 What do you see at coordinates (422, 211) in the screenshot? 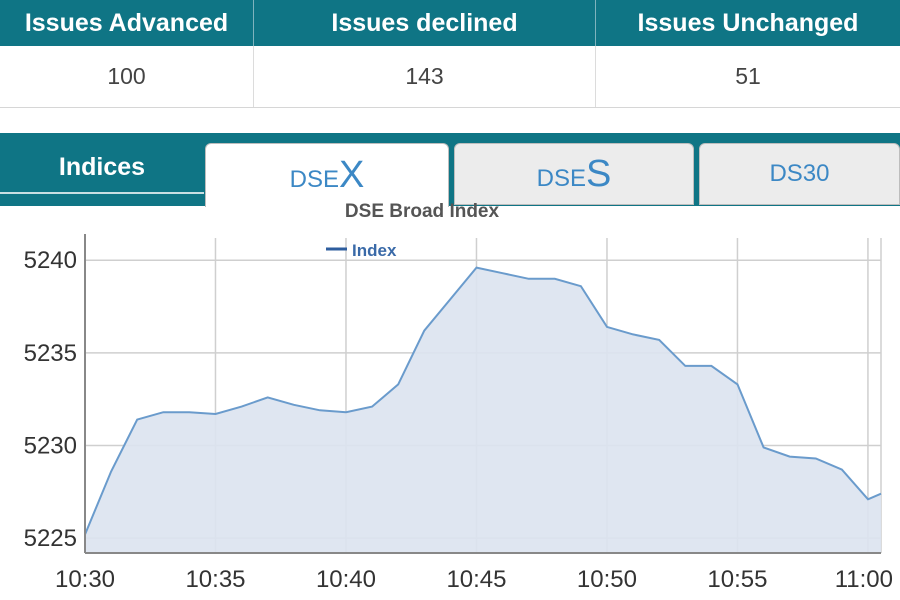
I see `chart-title: DSE Broad Index` at bounding box center [422, 211].